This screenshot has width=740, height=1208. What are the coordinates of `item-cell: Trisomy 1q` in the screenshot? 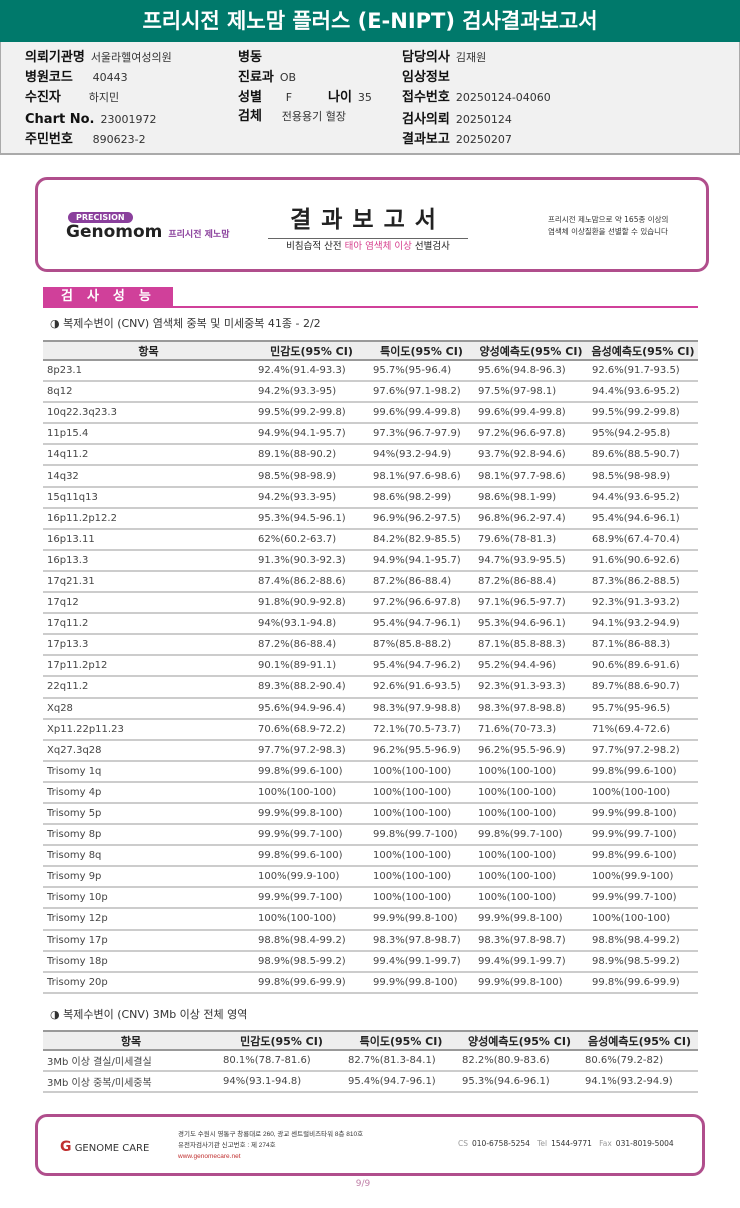 It's located at (148, 771).